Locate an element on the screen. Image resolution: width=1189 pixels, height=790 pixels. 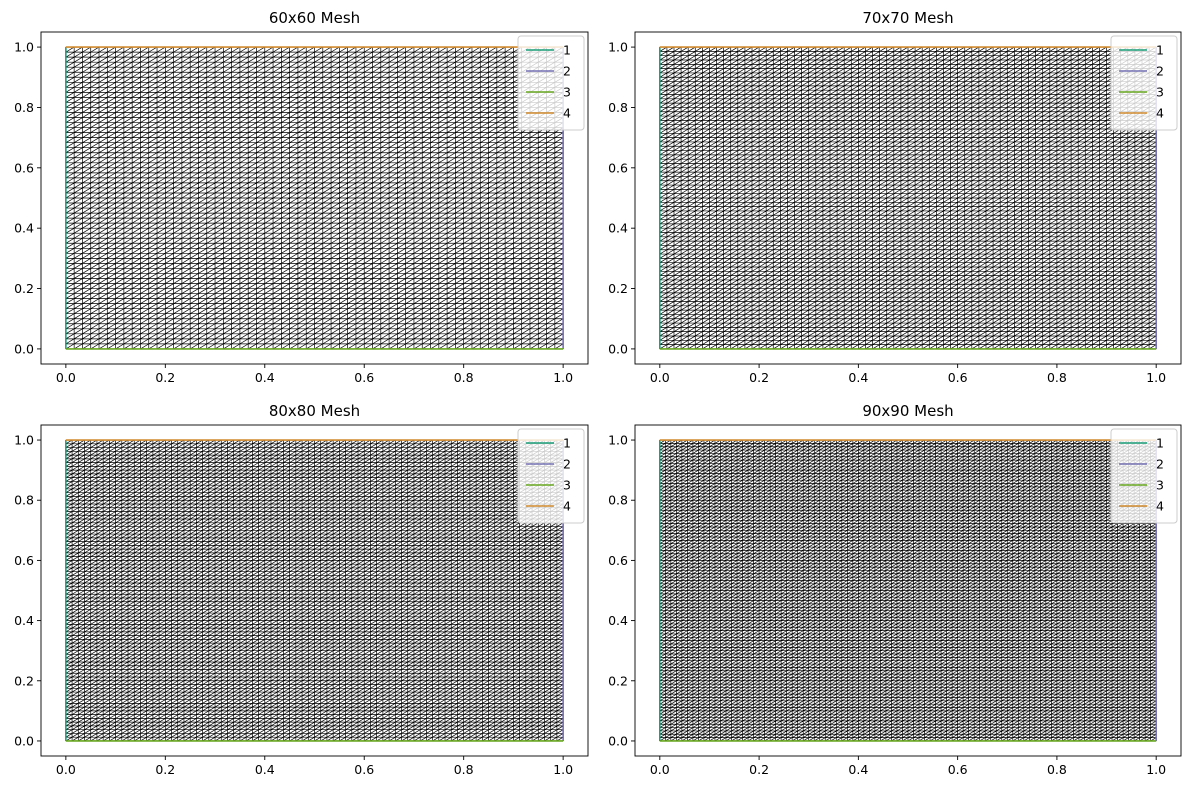
panel-title: 70x70 Mesh is located at coordinates (907, 18).